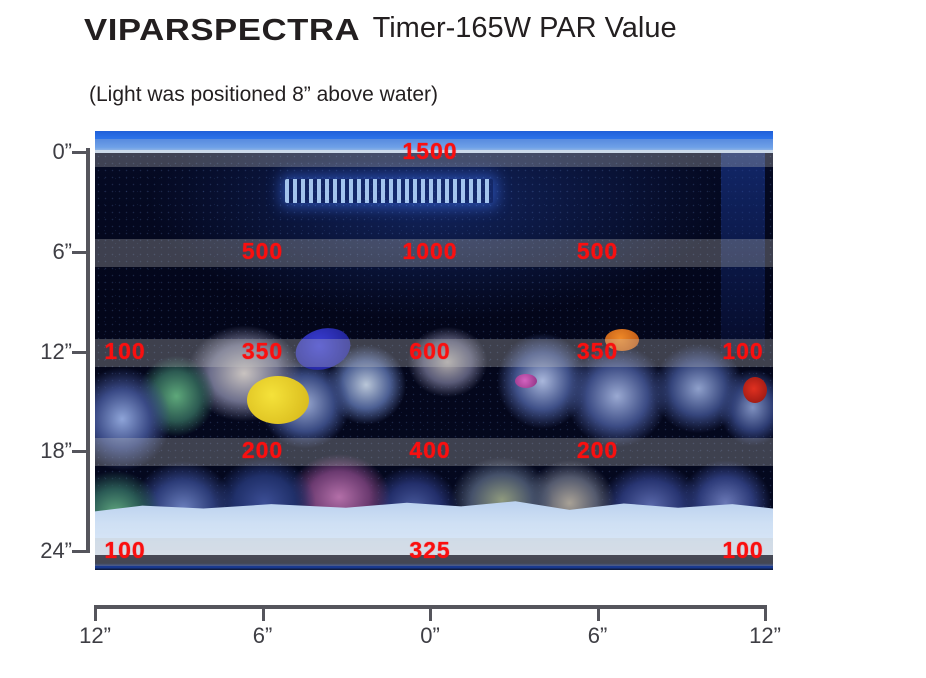  I want to click on page-title: VIPARSPECTRA Timer-165W PAR Value, so click(380, 30).